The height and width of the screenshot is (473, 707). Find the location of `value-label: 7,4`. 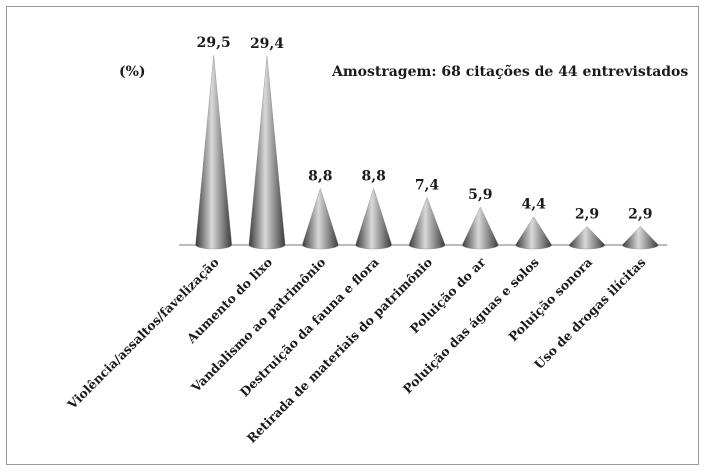

value-label: 7,4 is located at coordinates (427, 185).